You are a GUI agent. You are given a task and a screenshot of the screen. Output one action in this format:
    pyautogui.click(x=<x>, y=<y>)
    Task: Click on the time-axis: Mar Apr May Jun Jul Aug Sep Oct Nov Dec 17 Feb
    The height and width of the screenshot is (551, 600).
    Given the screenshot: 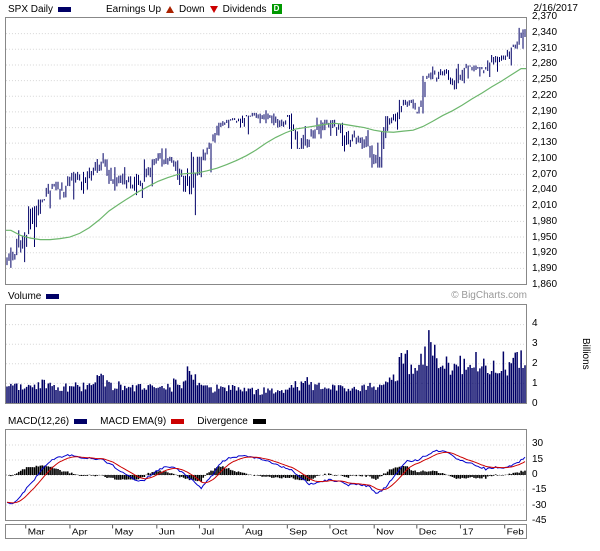 What is the action you would take?
    pyautogui.click(x=266, y=531)
    